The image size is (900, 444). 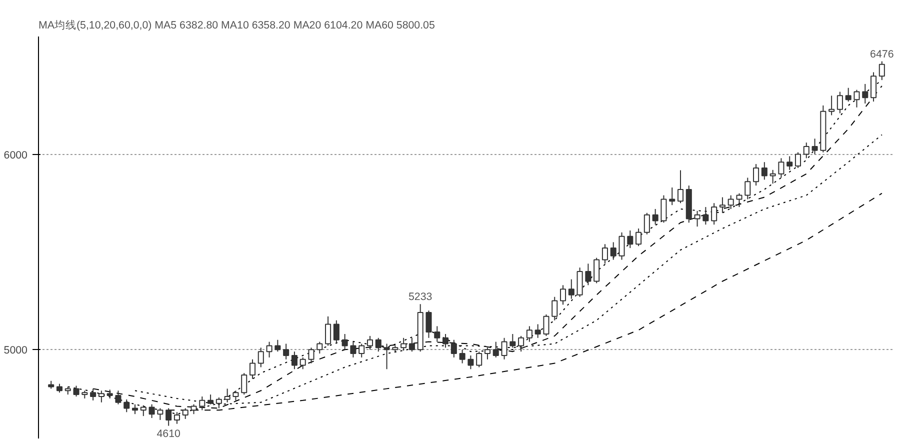 What do you see at coordinates (16, 350) in the screenshot?
I see `y-tick-label: 5000` at bounding box center [16, 350].